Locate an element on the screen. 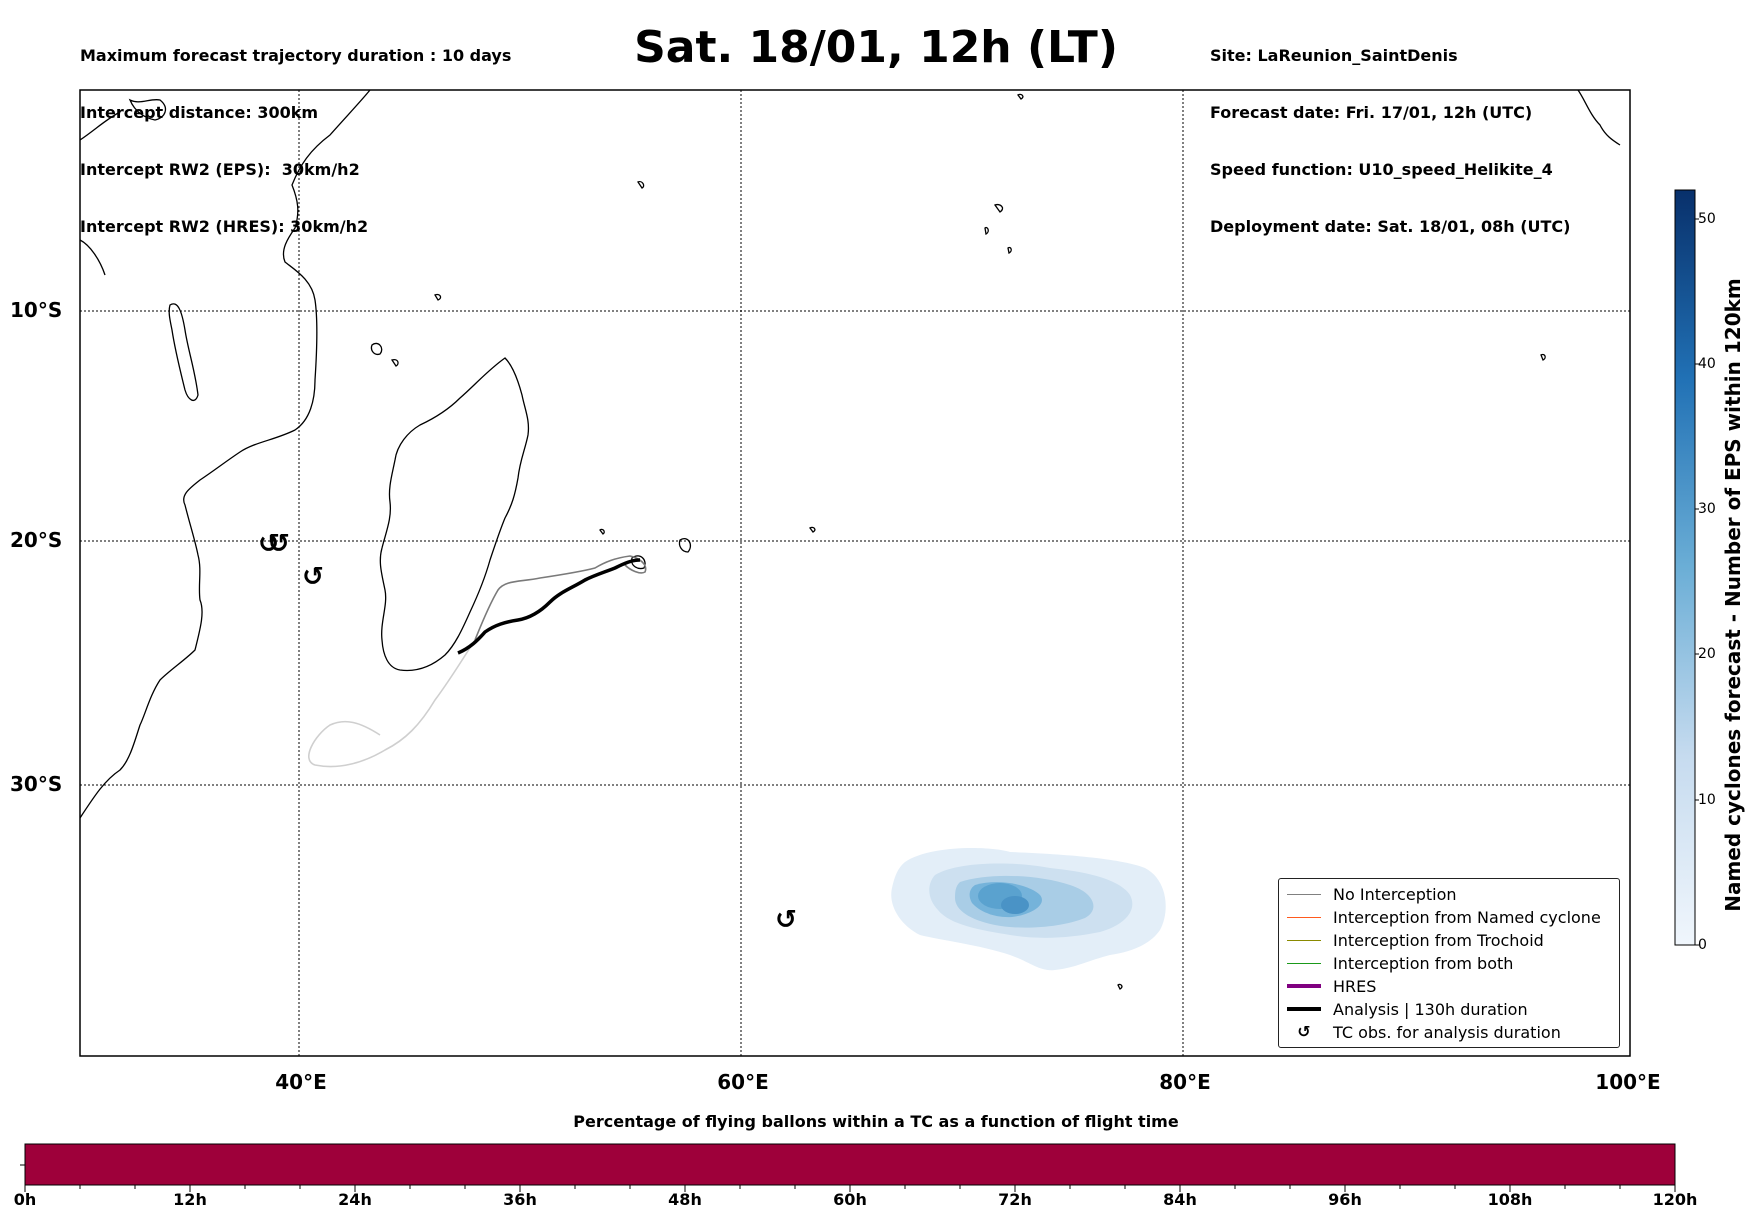  legend-item: Interception from Named cyclone is located at coordinates (1443, 917).